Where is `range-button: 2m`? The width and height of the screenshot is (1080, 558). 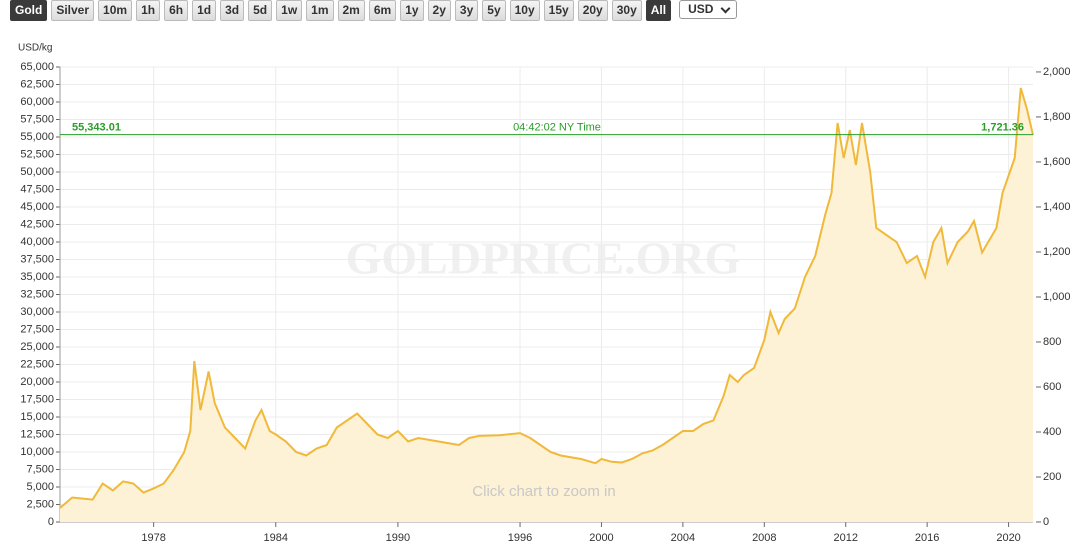
range-button: 2m is located at coordinates (351, 10).